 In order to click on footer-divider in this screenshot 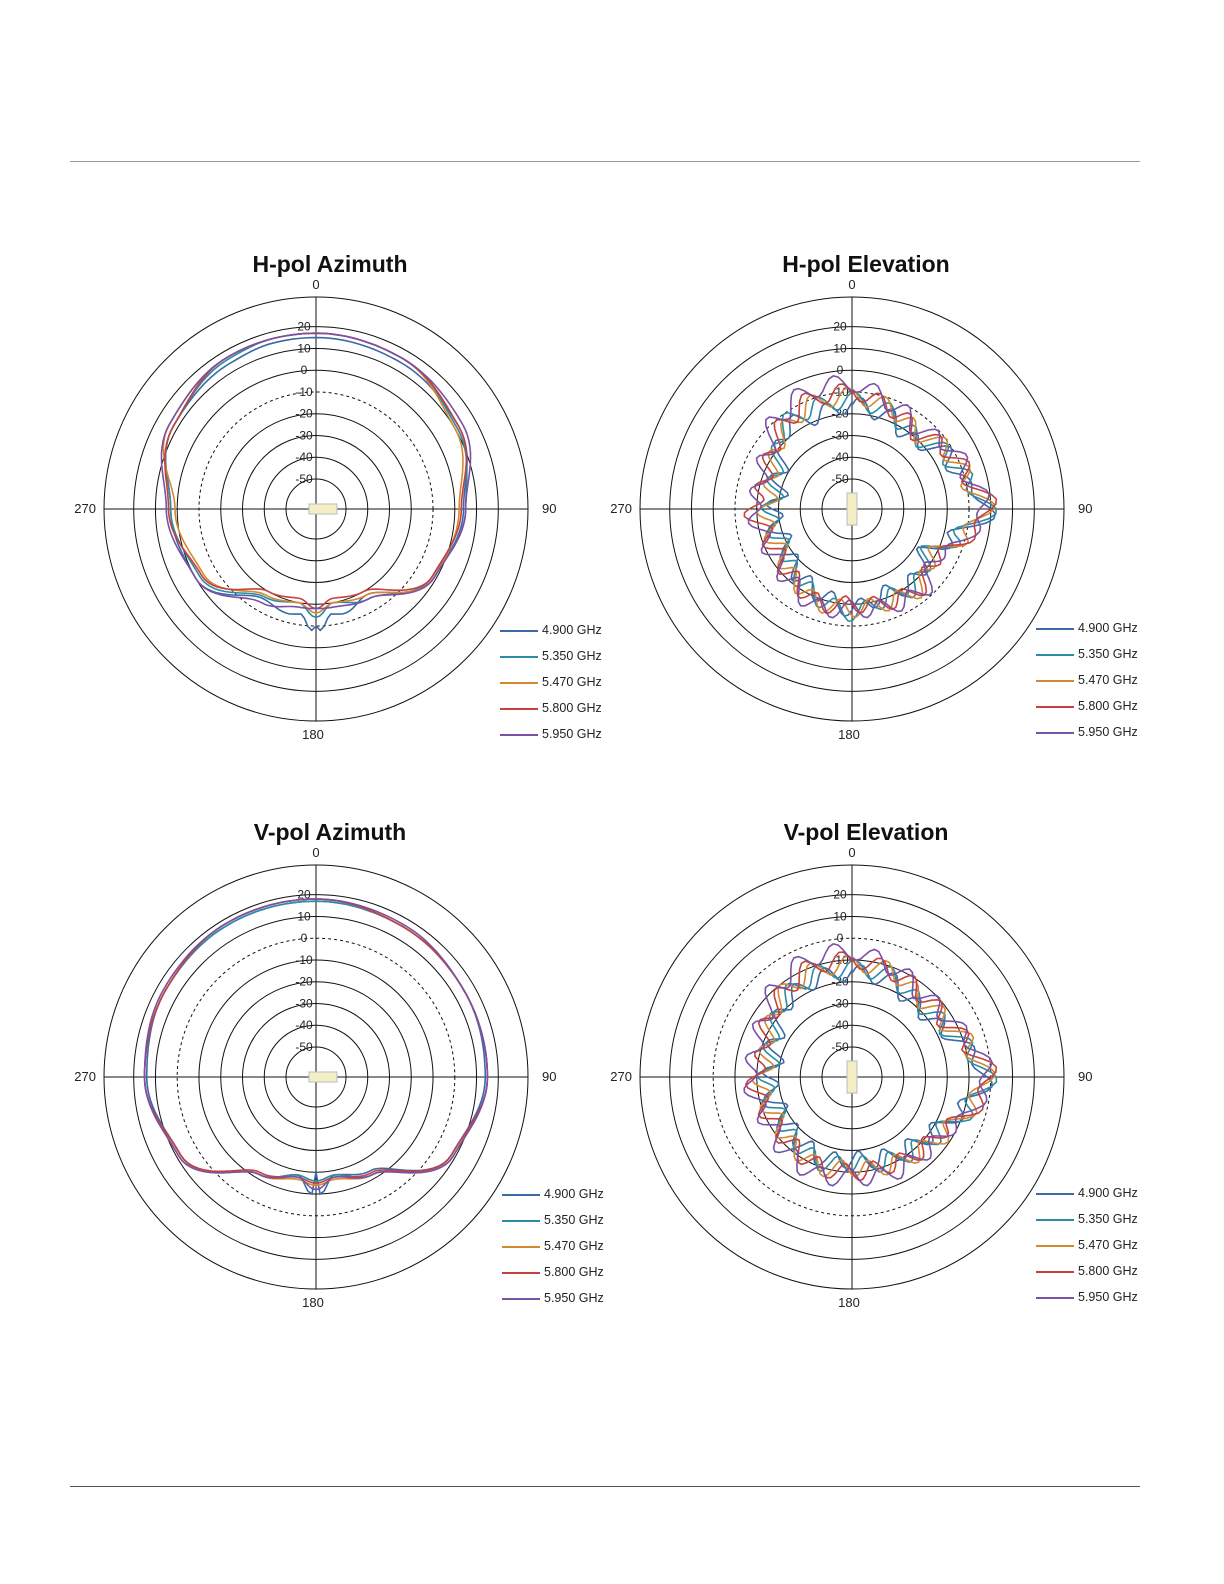, I will do `click(605, 1486)`.